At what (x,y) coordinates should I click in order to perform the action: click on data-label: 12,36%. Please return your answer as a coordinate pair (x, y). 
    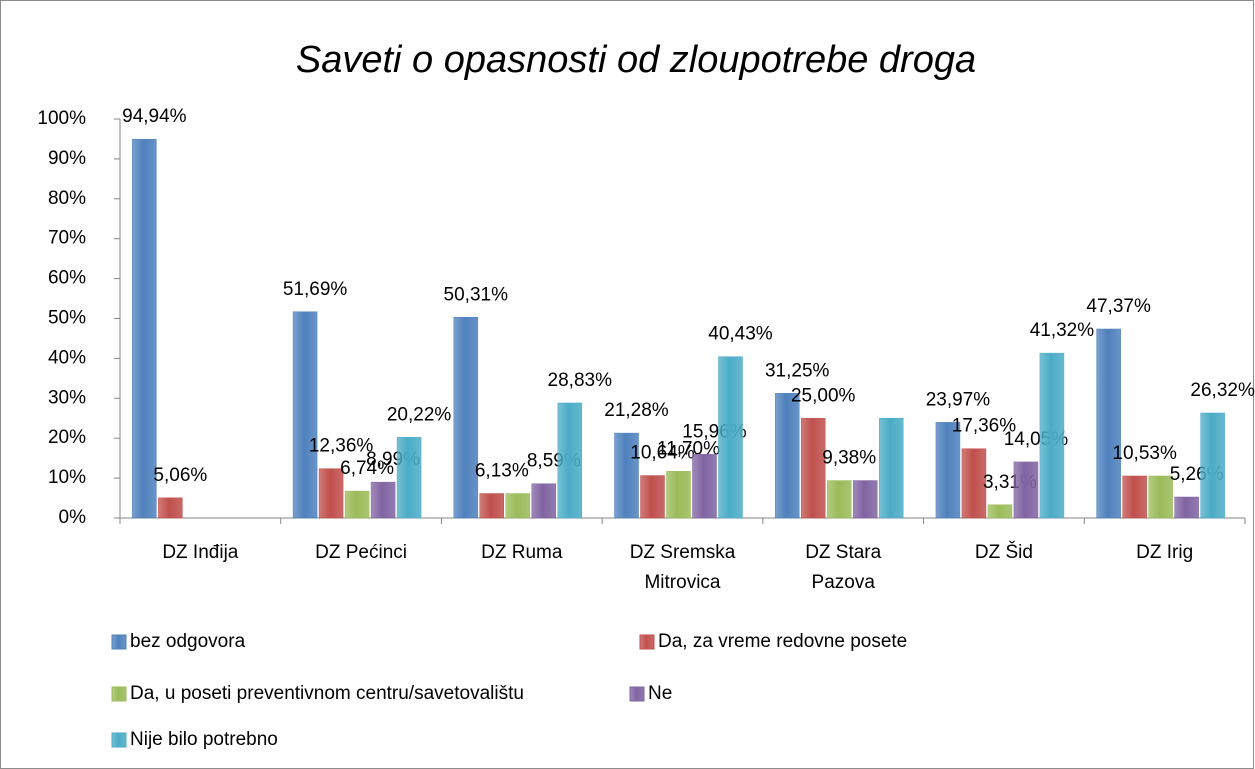
    Looking at the image, I should click on (341, 446).